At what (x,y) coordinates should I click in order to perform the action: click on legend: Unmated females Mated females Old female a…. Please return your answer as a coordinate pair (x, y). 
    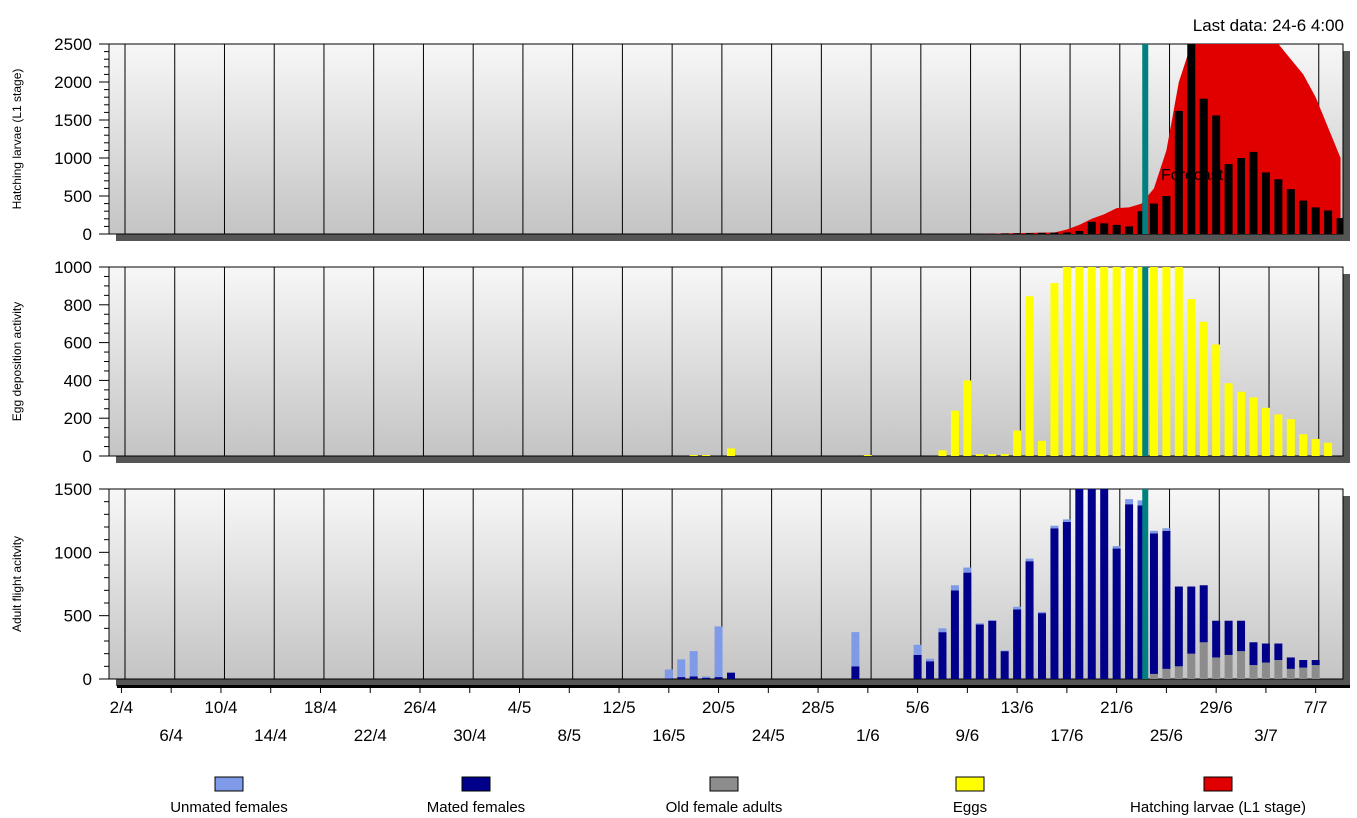
    Looking at the image, I should click on (738, 796).